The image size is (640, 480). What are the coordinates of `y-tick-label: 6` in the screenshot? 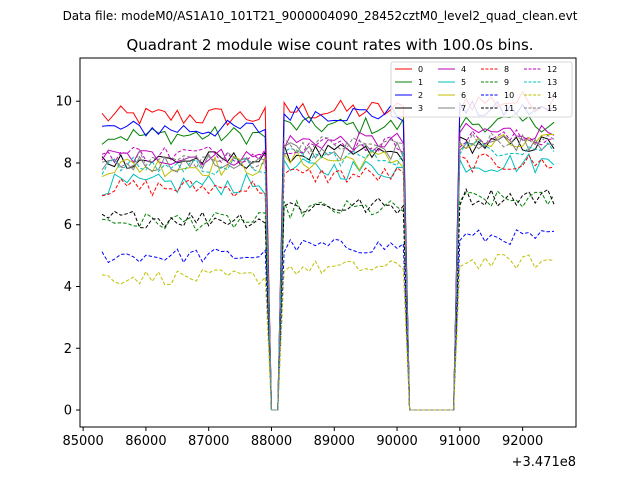 It's located at (68, 225).